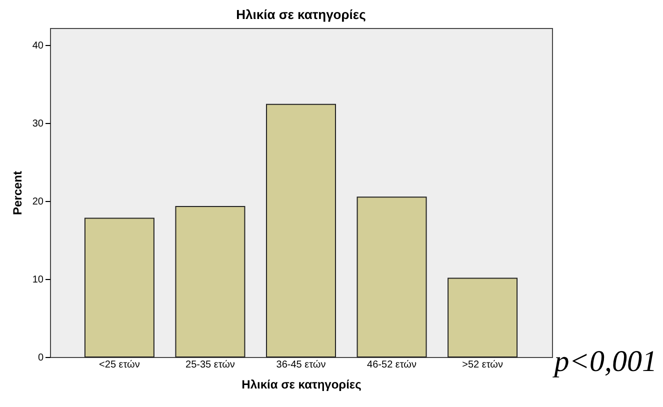 This screenshot has height=407, width=663. I want to click on text: p<0,001, so click(605, 362).